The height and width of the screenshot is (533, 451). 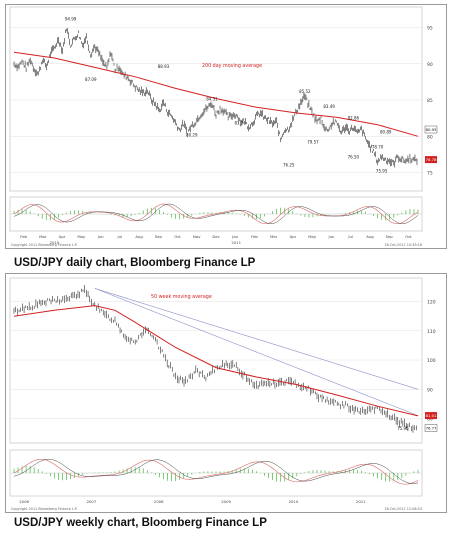 I want to click on price-label: 84.51, so click(x=212, y=99).